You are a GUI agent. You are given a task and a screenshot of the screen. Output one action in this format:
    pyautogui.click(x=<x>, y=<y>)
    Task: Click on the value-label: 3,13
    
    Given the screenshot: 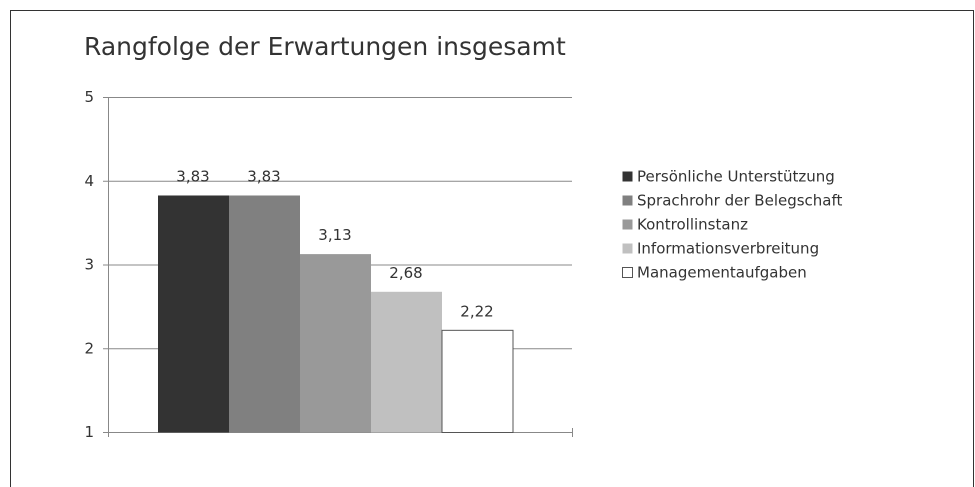 What is the action you would take?
    pyautogui.click(x=334, y=235)
    